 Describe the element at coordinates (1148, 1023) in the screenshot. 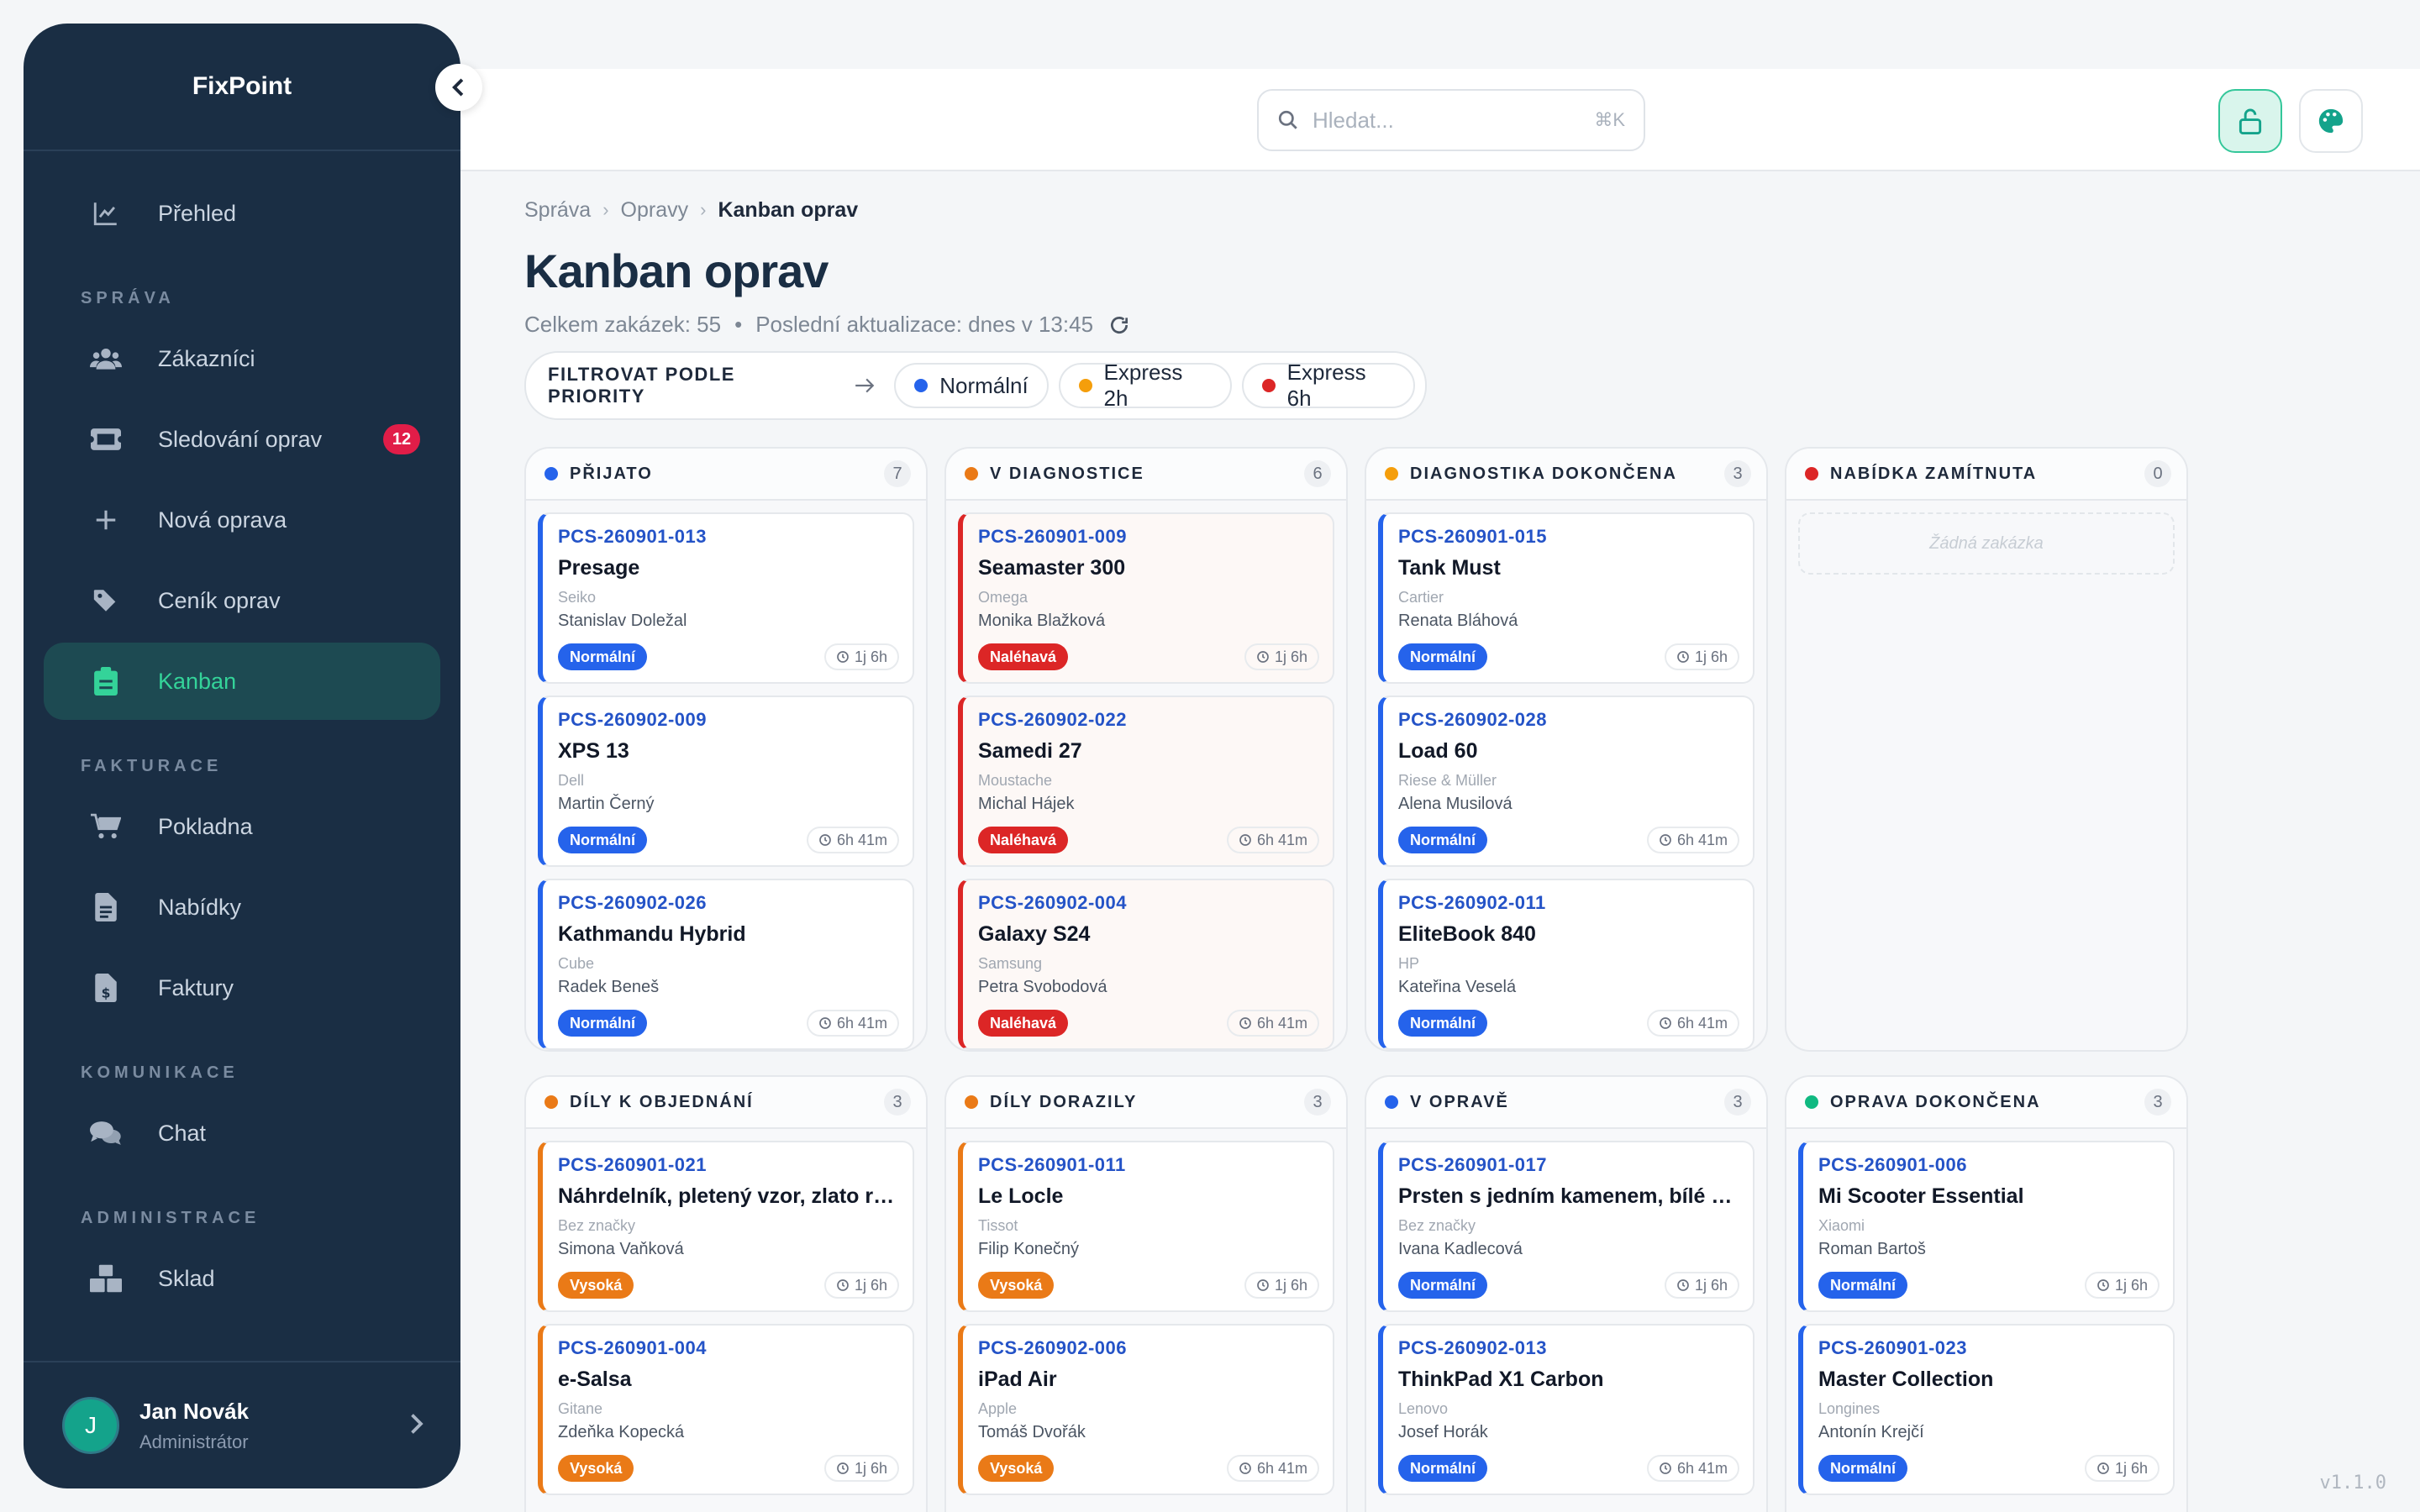

I see `card-footer: Naléhavá 6h 41m` at that location.